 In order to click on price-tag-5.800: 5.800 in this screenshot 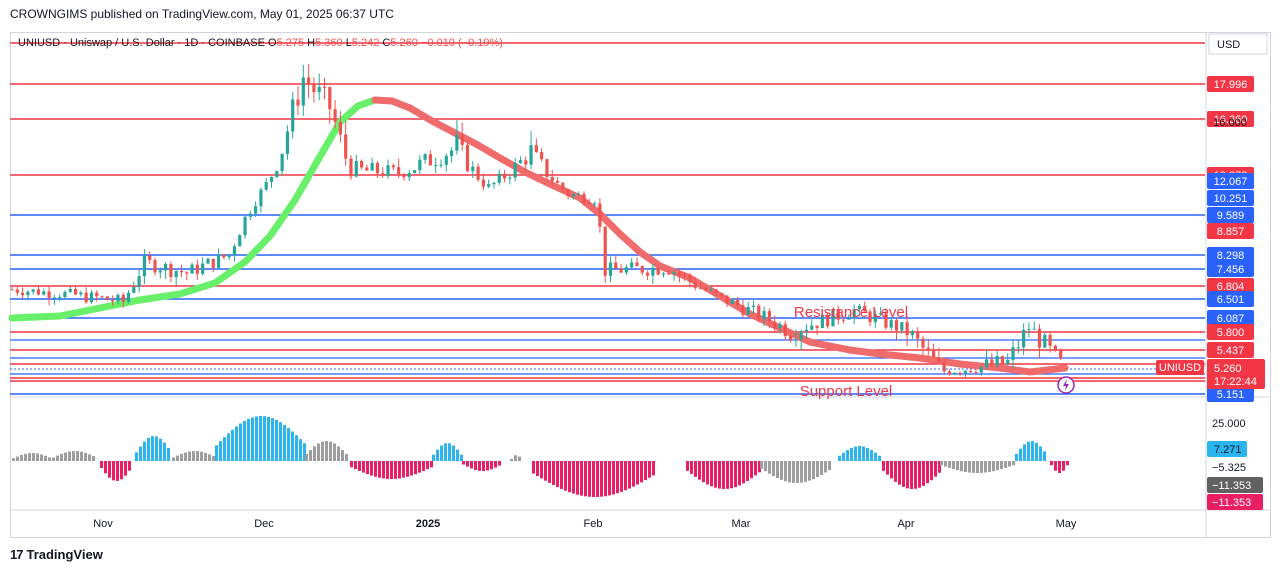, I will do `click(1231, 333)`.